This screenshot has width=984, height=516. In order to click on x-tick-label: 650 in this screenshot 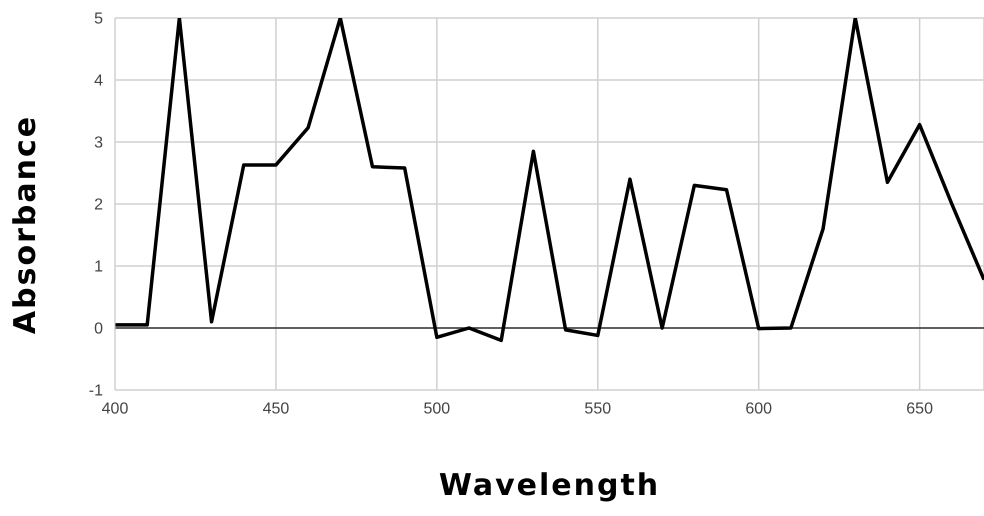, I will do `click(920, 409)`.